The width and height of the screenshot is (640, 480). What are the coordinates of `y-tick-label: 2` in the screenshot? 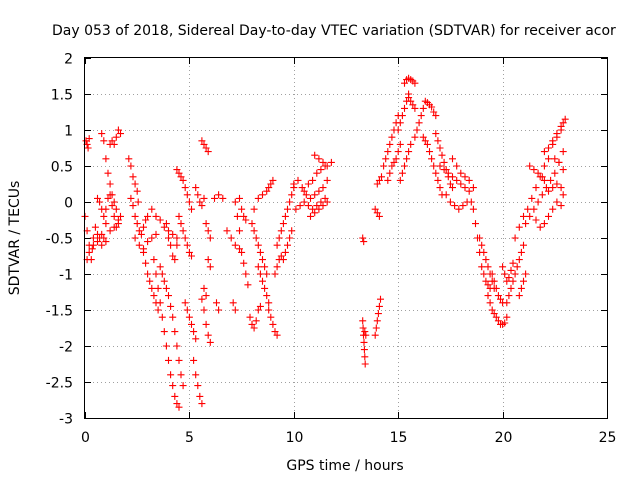 It's located at (68, 60).